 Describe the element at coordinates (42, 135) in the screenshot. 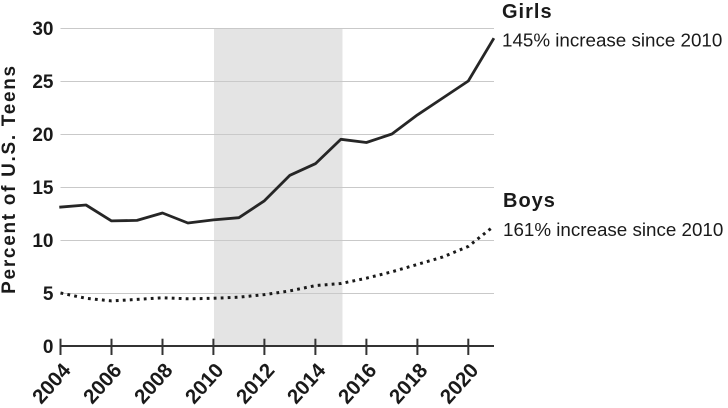

I see `svg-text: 20` at that location.